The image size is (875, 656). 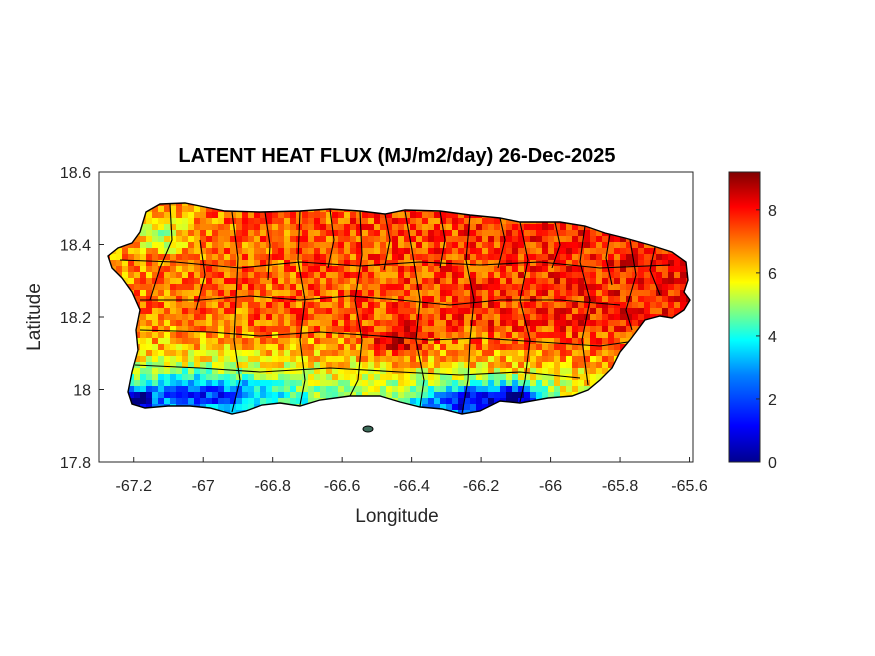 What do you see at coordinates (34, 317) in the screenshot?
I see `y-axis-label: Latitude` at bounding box center [34, 317].